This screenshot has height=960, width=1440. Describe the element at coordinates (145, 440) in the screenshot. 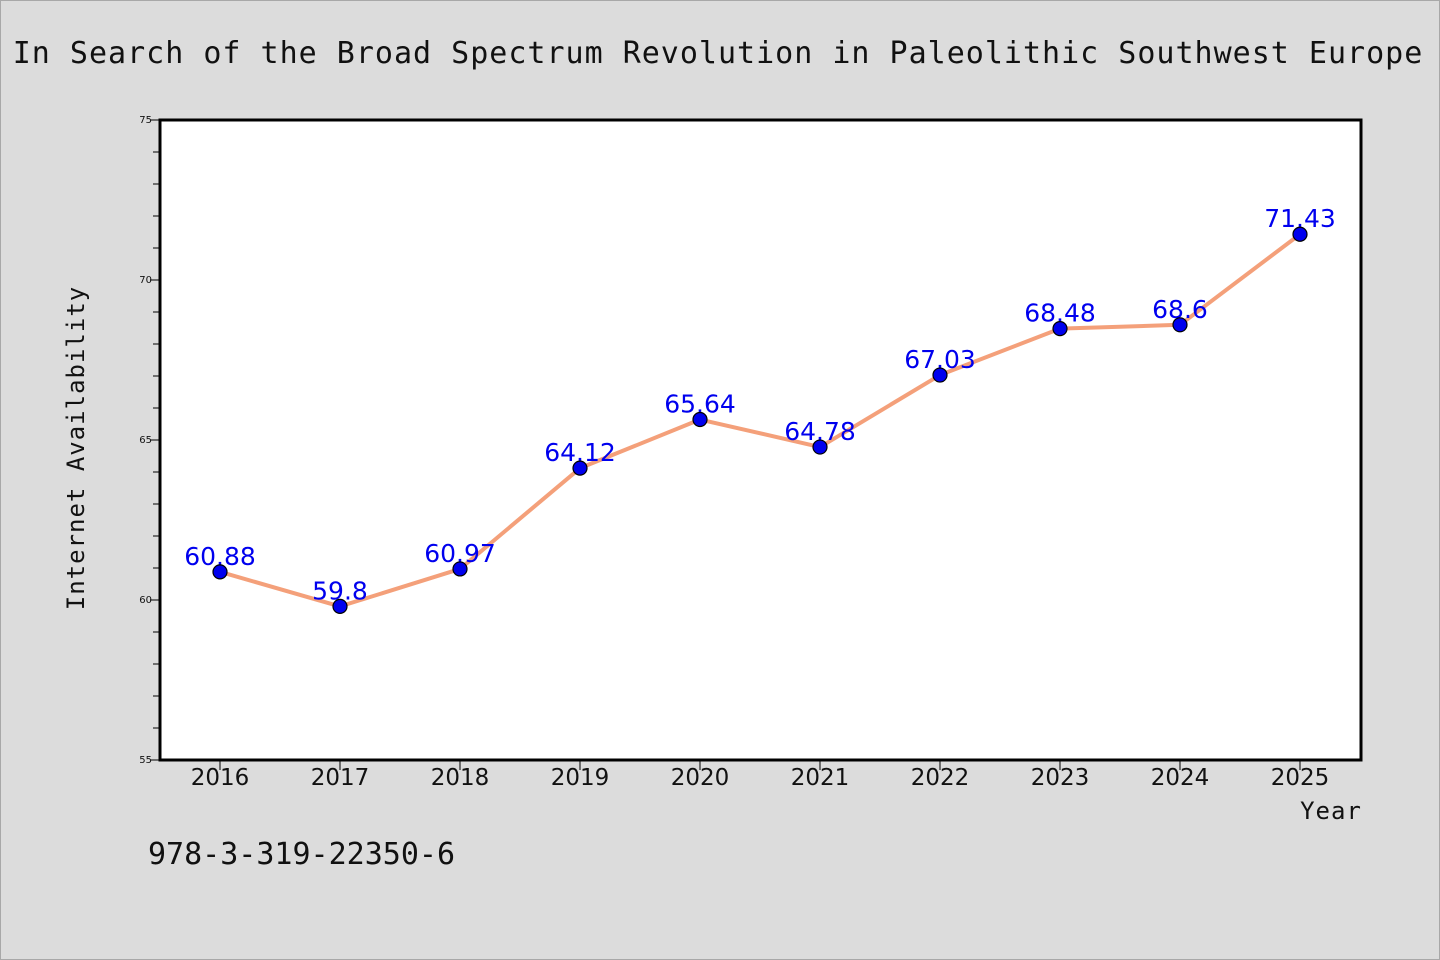

I see `y-tick-label: 65` at that location.